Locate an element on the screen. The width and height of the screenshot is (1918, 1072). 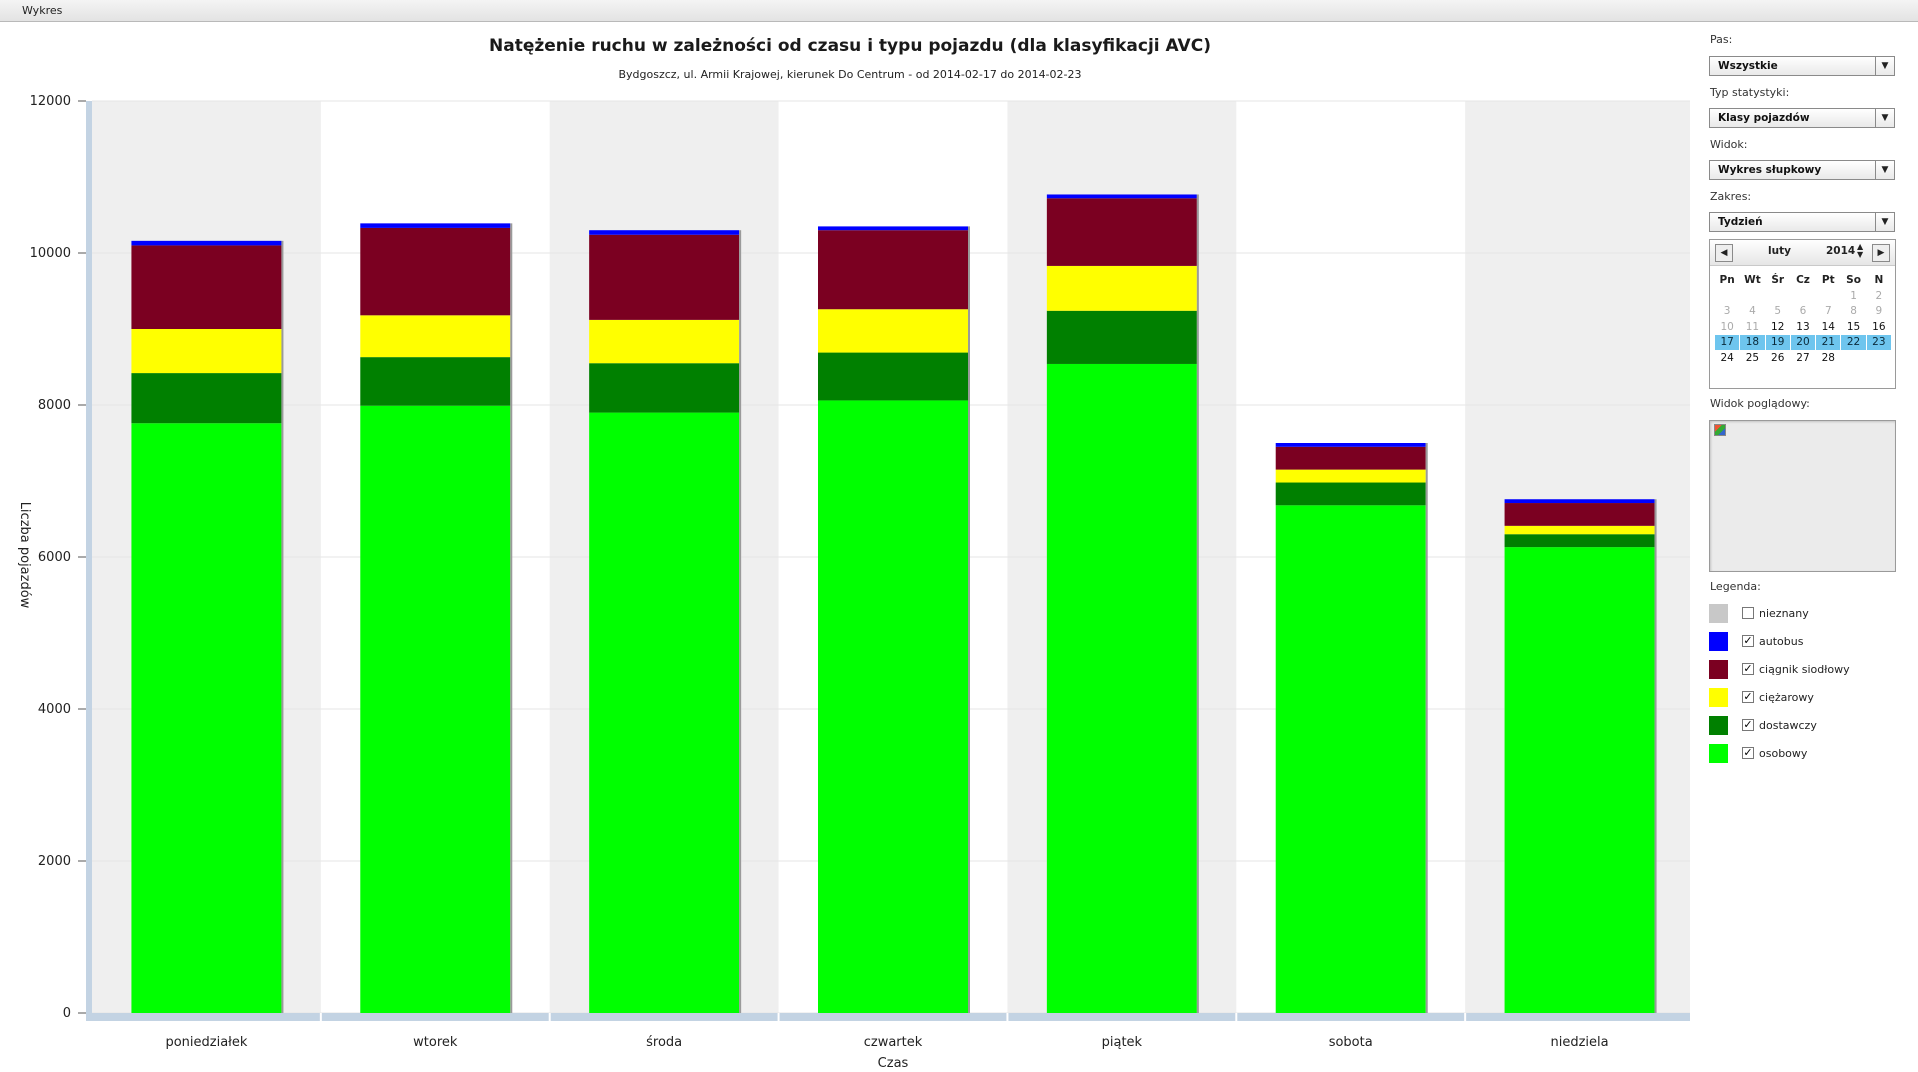
x-tick-label: niedziela is located at coordinates (1580, 1042).